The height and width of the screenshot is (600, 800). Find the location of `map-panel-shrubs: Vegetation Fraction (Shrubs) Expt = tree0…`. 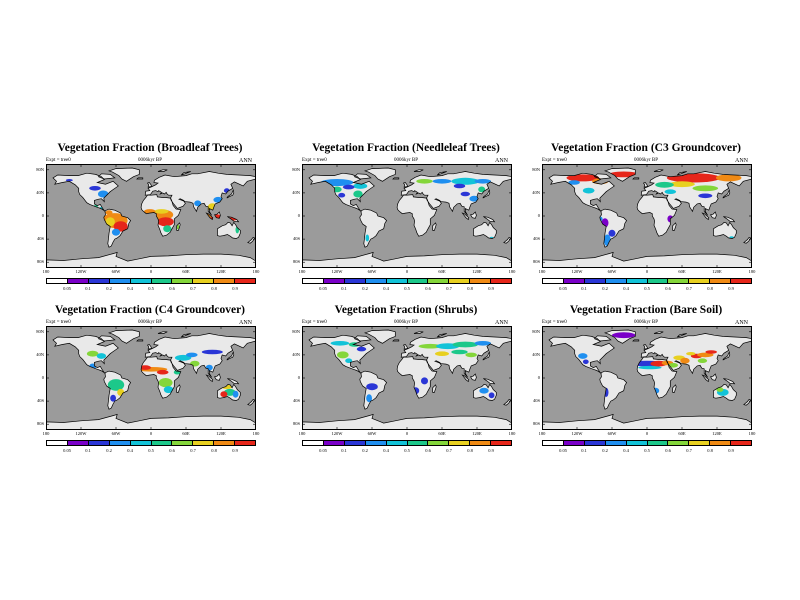

map-panel-shrubs: Vegetation Fraction (Shrubs) Expt = tree0… is located at coordinates (406, 379).